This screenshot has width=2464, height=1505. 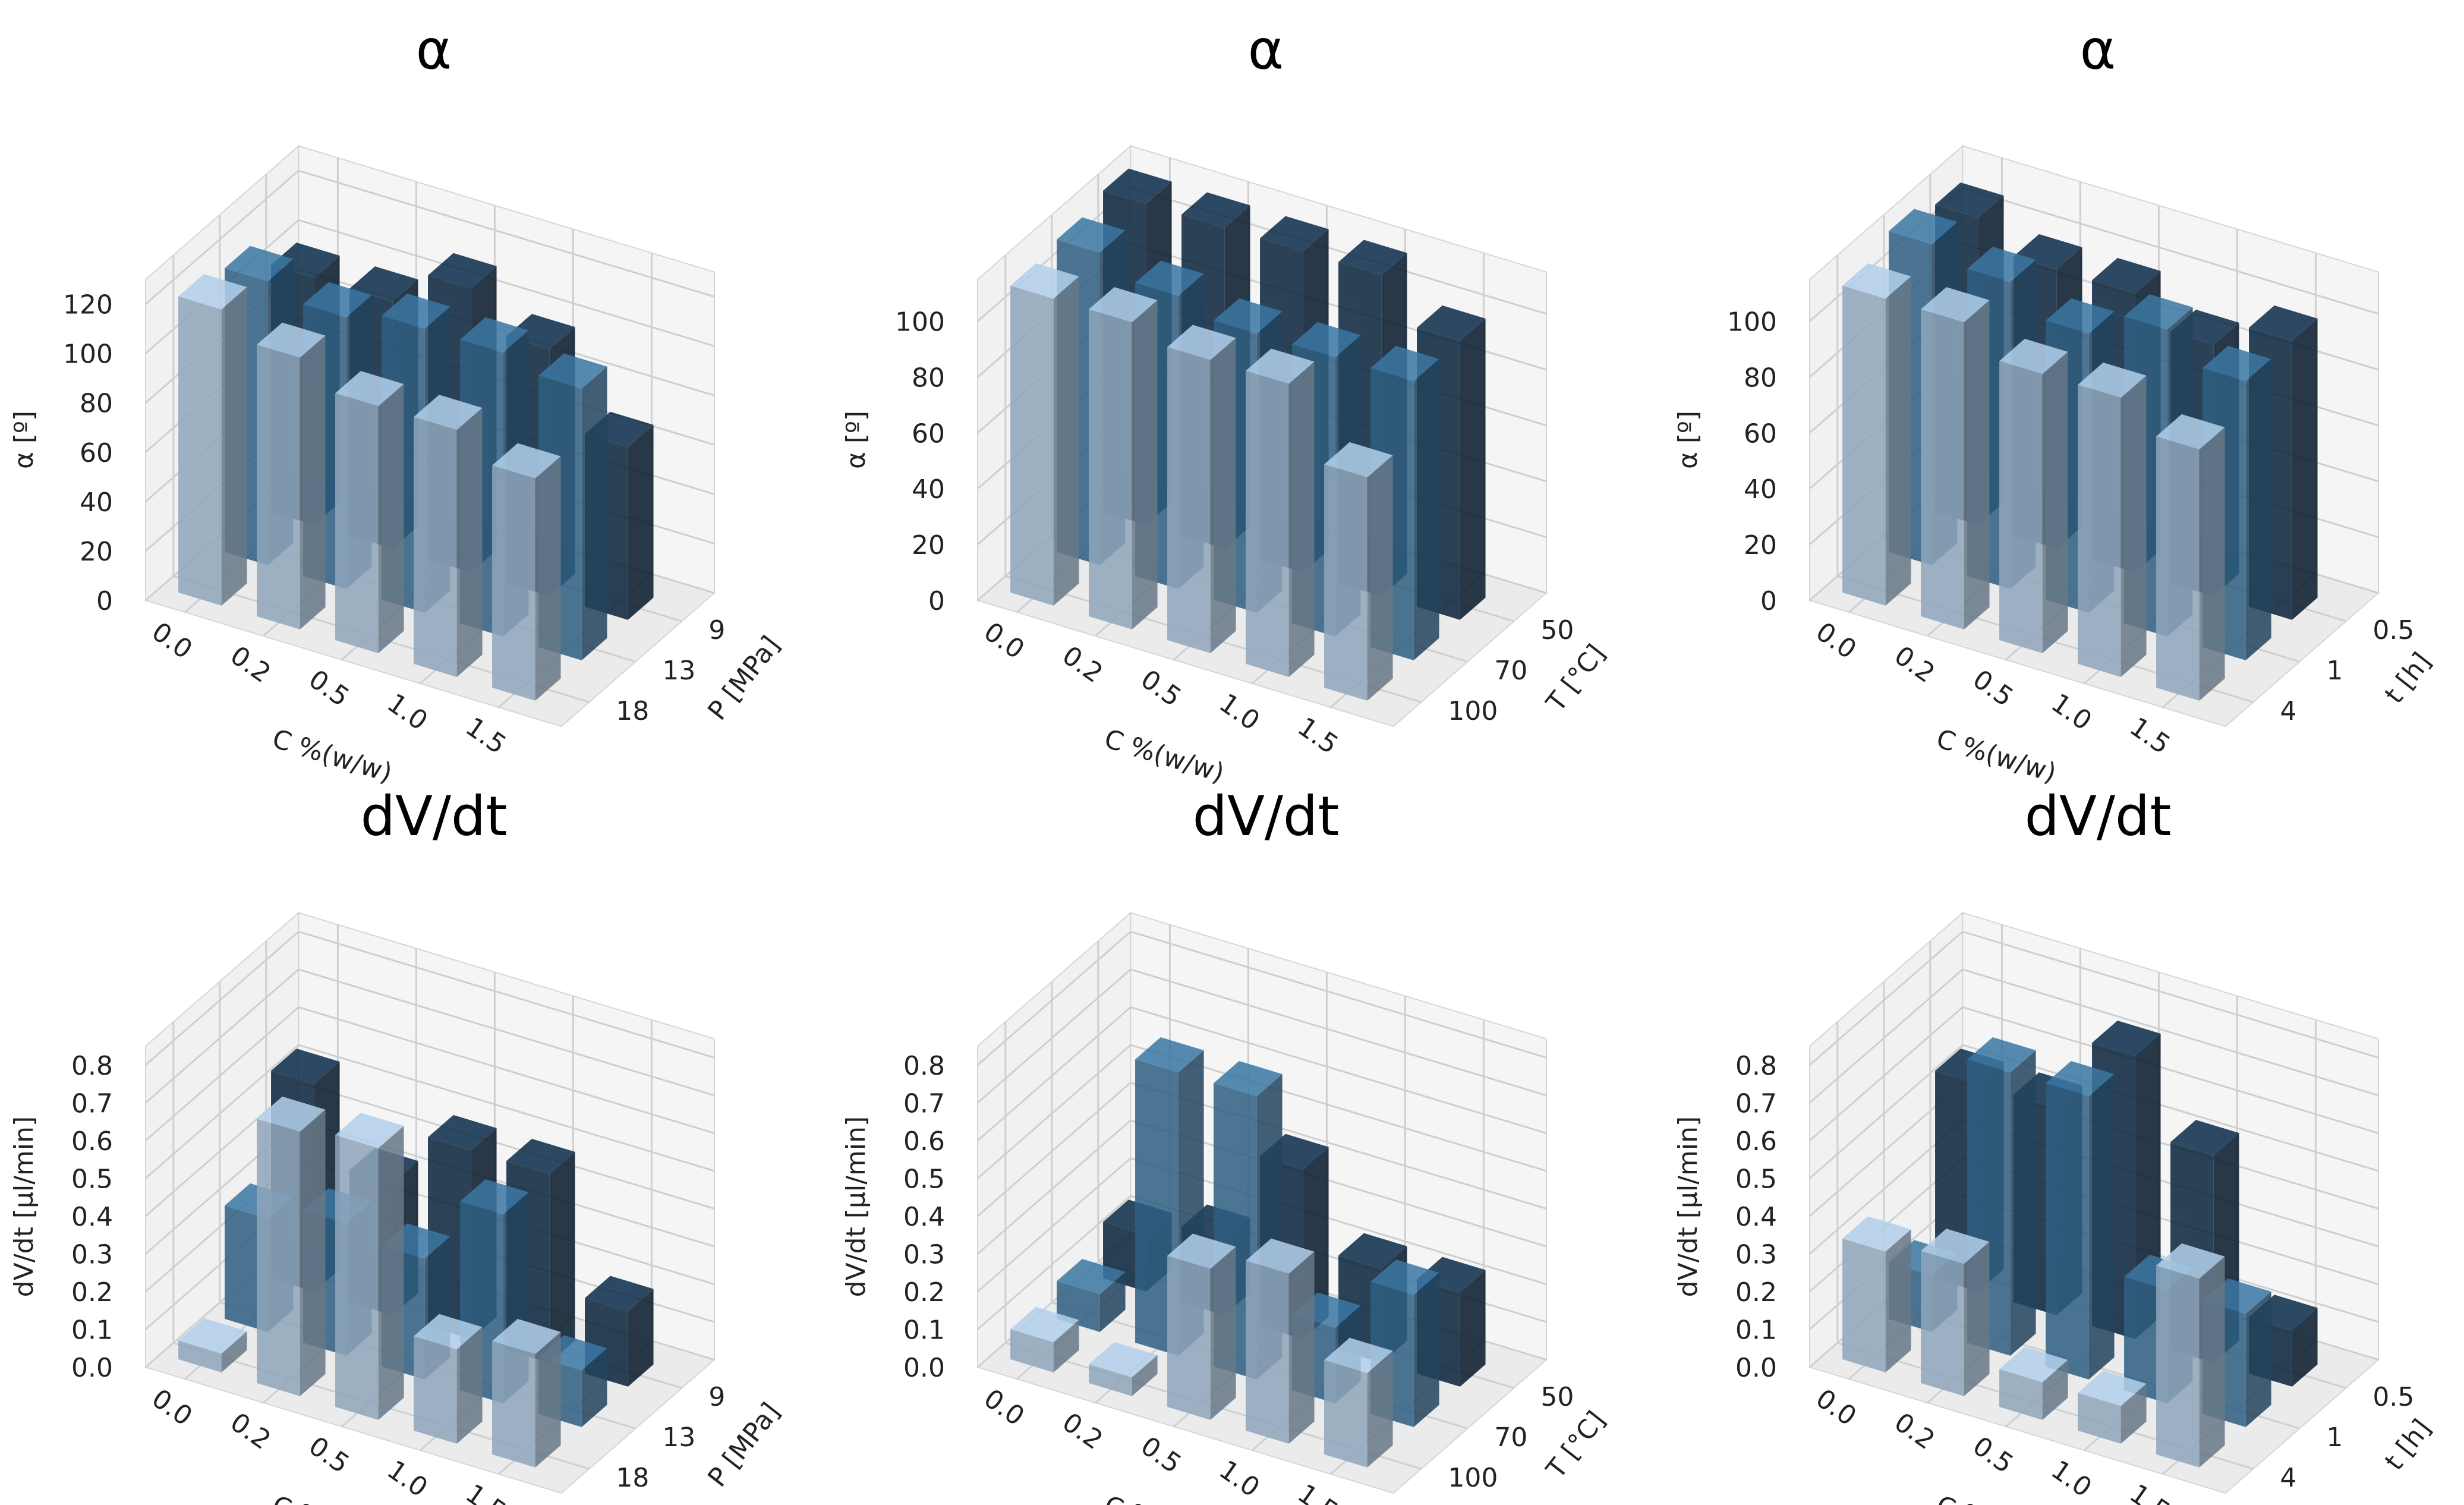 What do you see at coordinates (1473, 711) in the screenshot?
I see `y-tick-label: 100` at bounding box center [1473, 711].